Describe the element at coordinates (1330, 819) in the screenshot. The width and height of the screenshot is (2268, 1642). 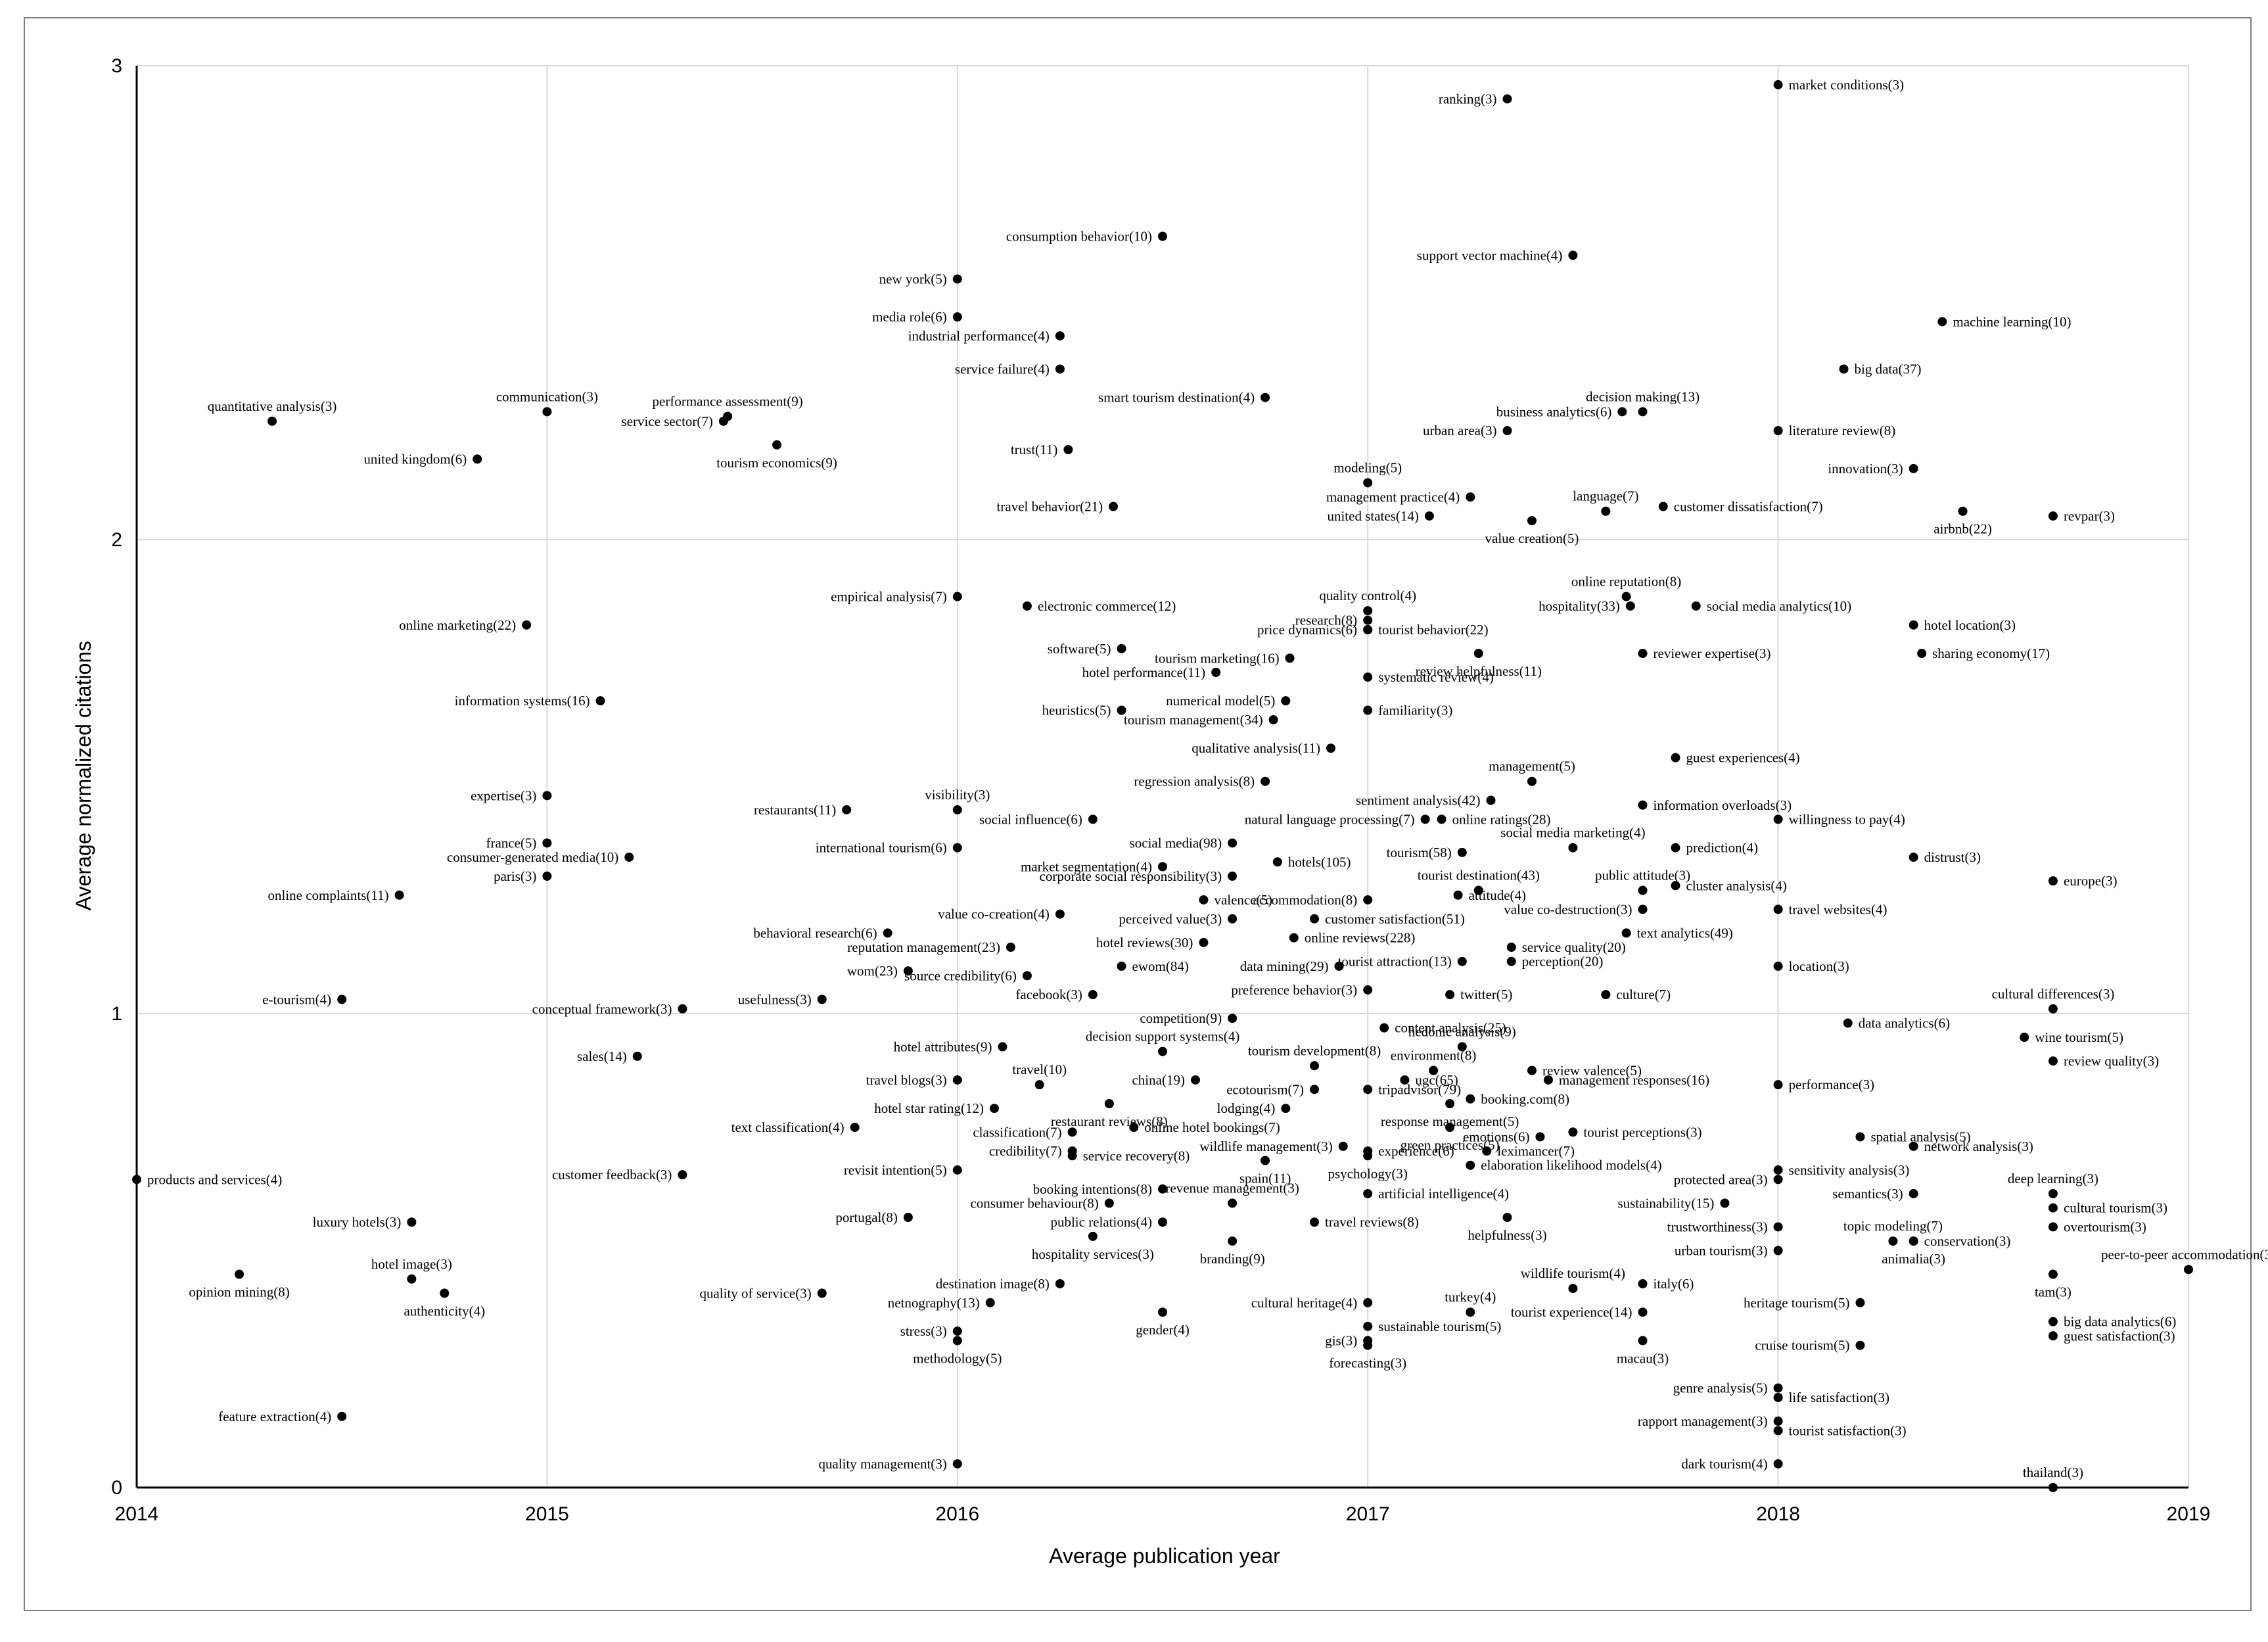
I see `data-point-label: natural language processing(7)` at that location.